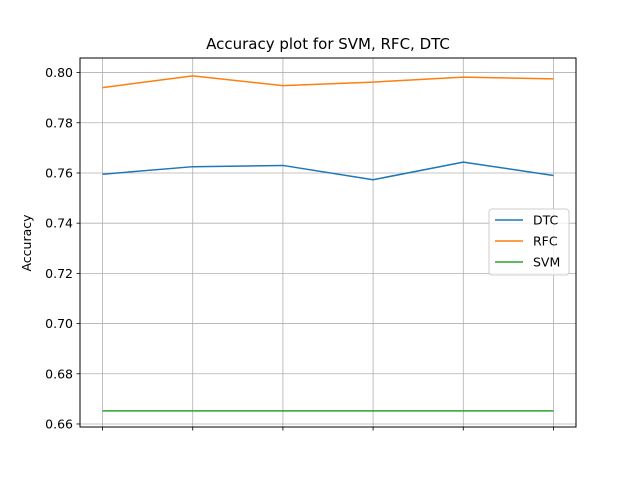  I want to click on series-line-dtc, so click(328, 171).